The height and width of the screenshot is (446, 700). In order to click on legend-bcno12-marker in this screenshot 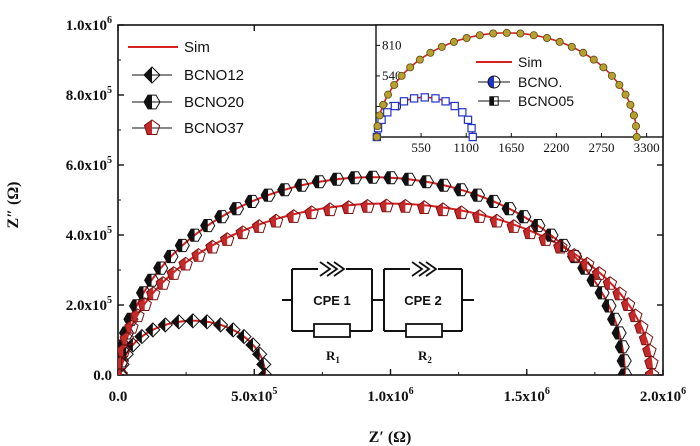, I will do `click(152, 75)`.